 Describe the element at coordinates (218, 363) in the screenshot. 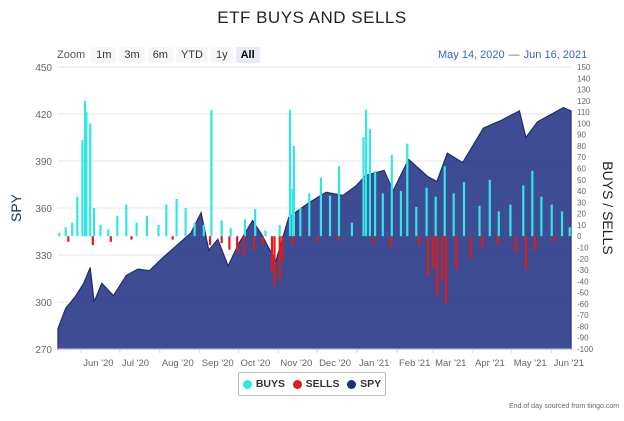

I see `x-tick-label: Sep '20` at that location.